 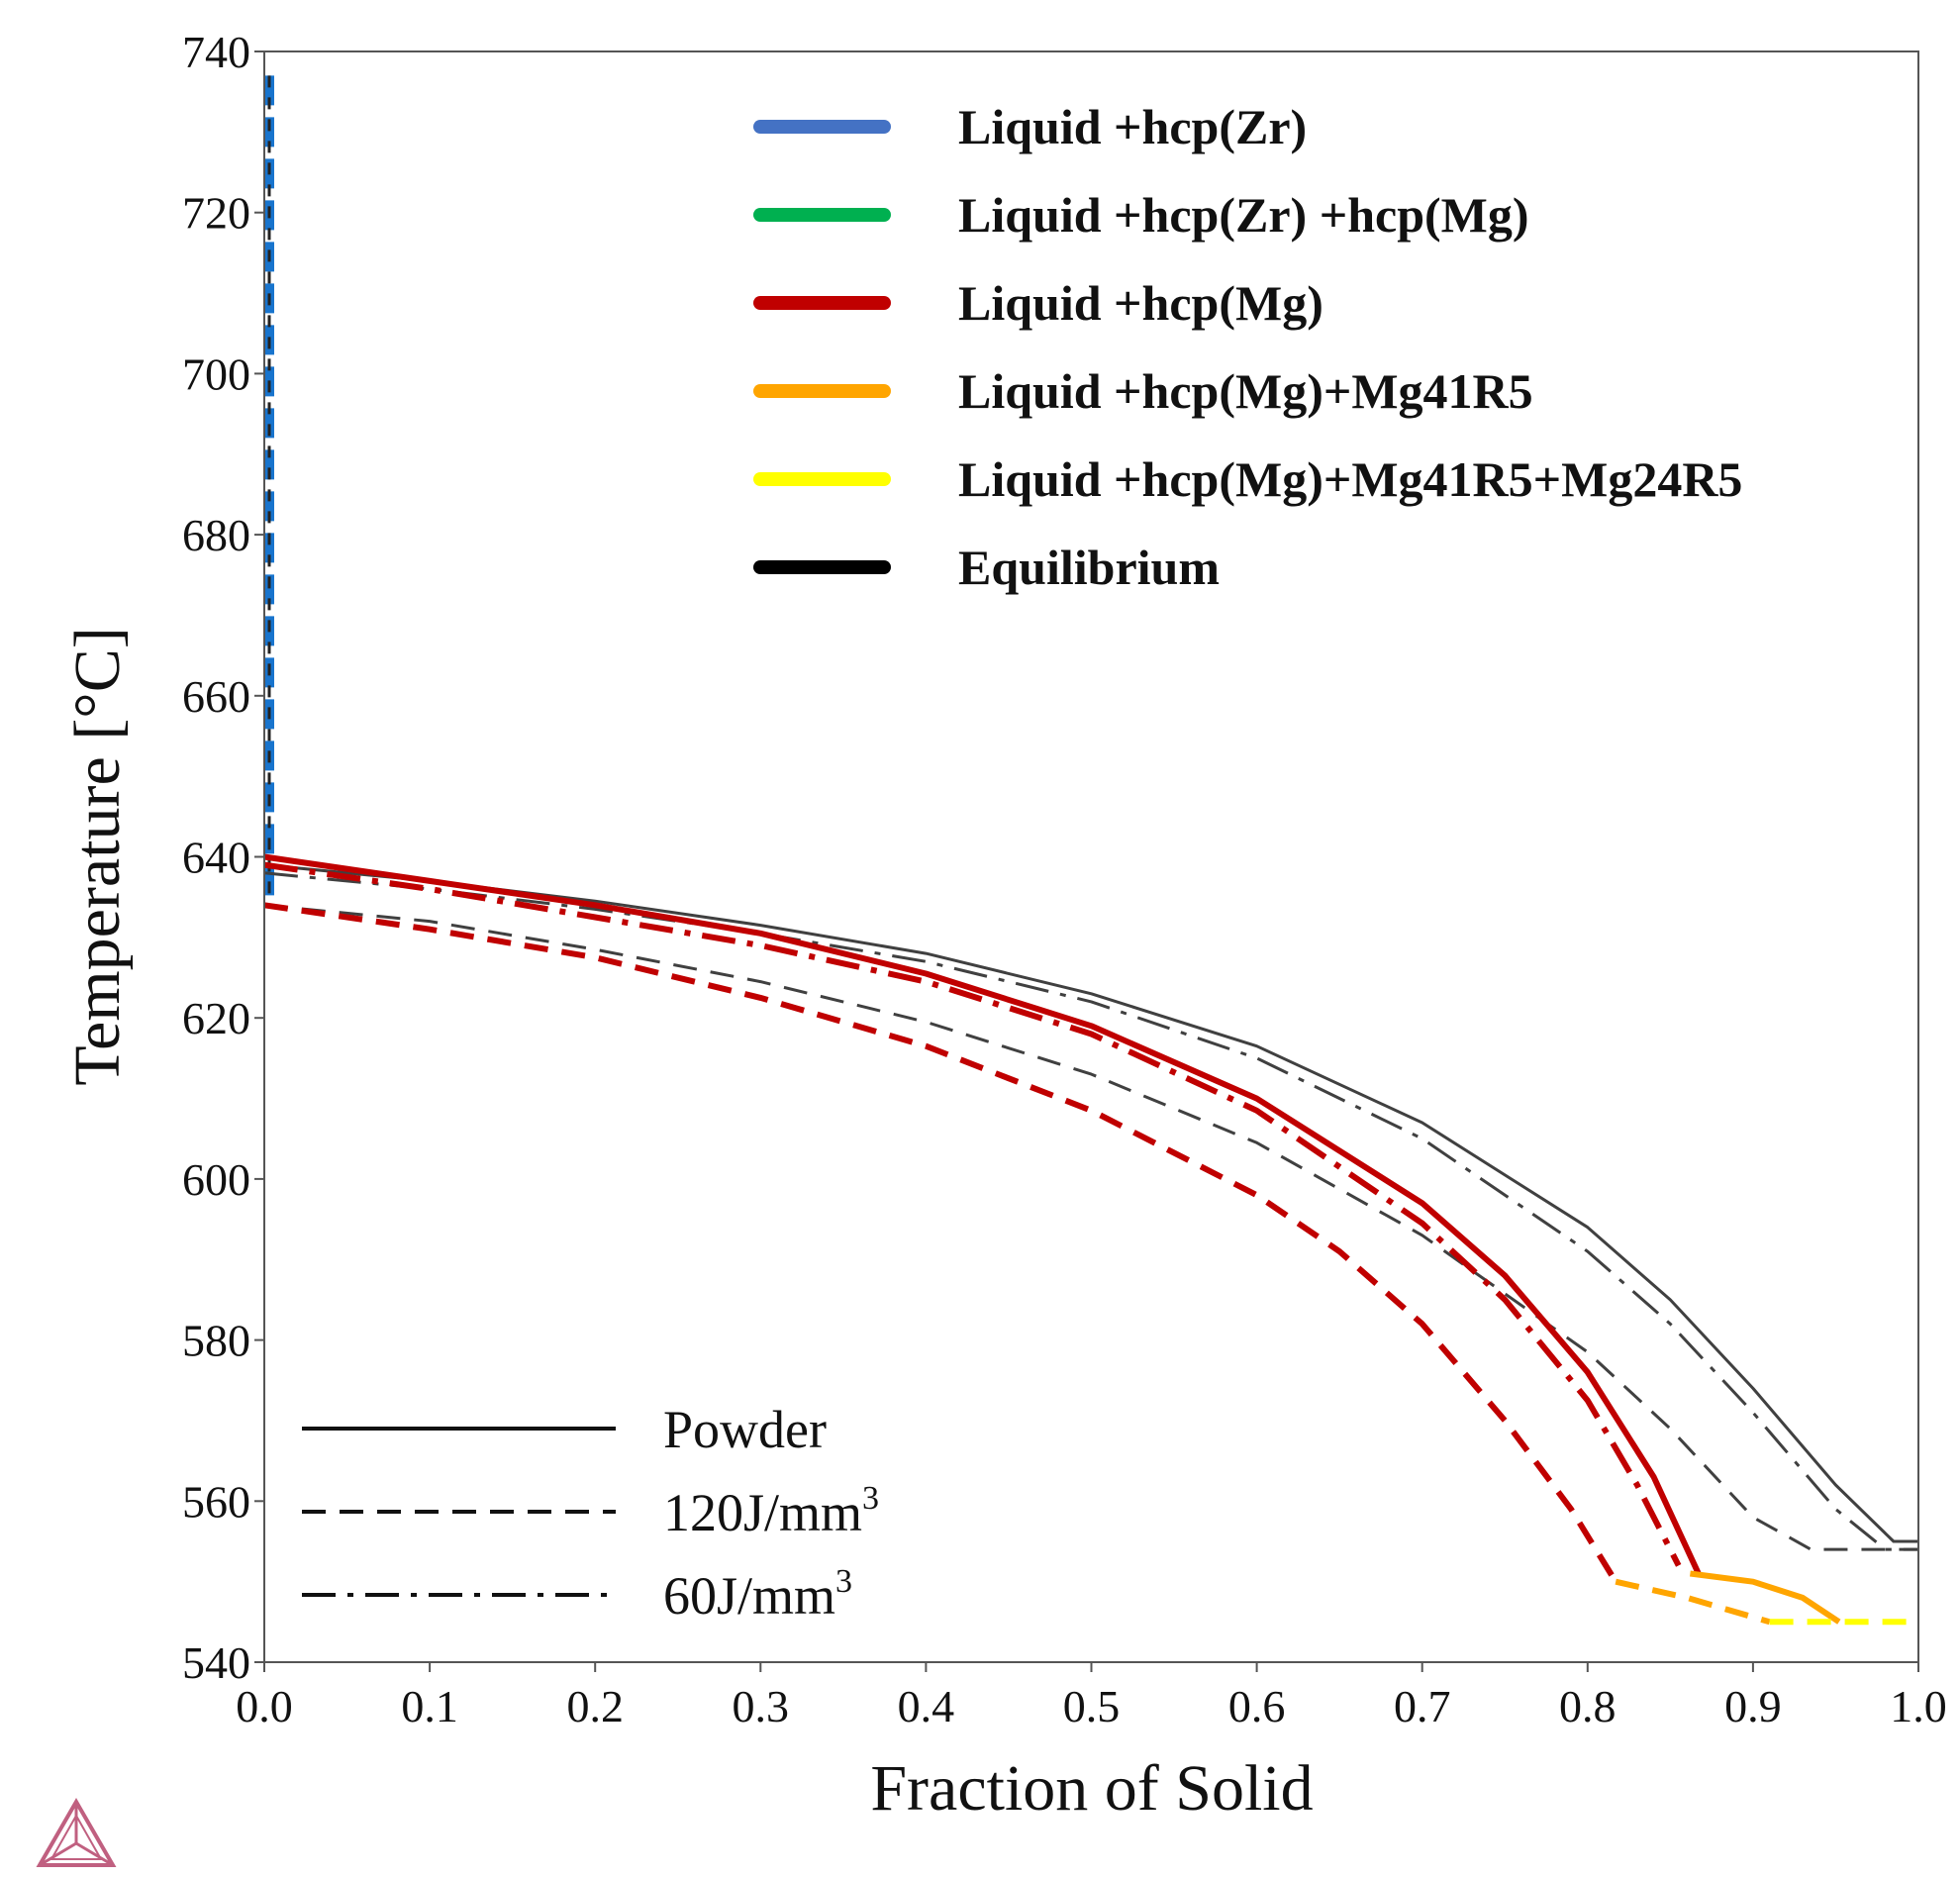 What do you see at coordinates (761, 1706) in the screenshot?
I see `x-tick-label: 0.3` at bounding box center [761, 1706].